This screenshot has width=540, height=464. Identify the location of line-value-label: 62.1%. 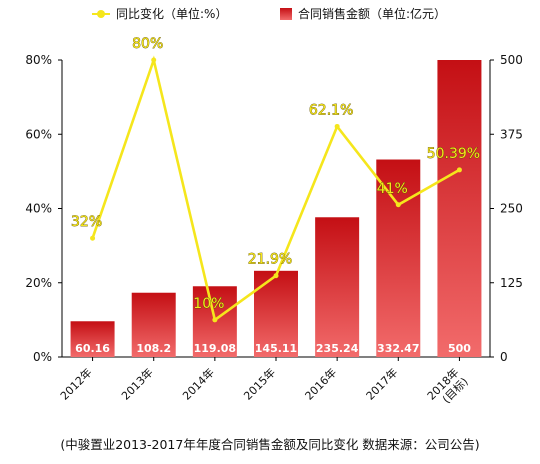
(331, 110).